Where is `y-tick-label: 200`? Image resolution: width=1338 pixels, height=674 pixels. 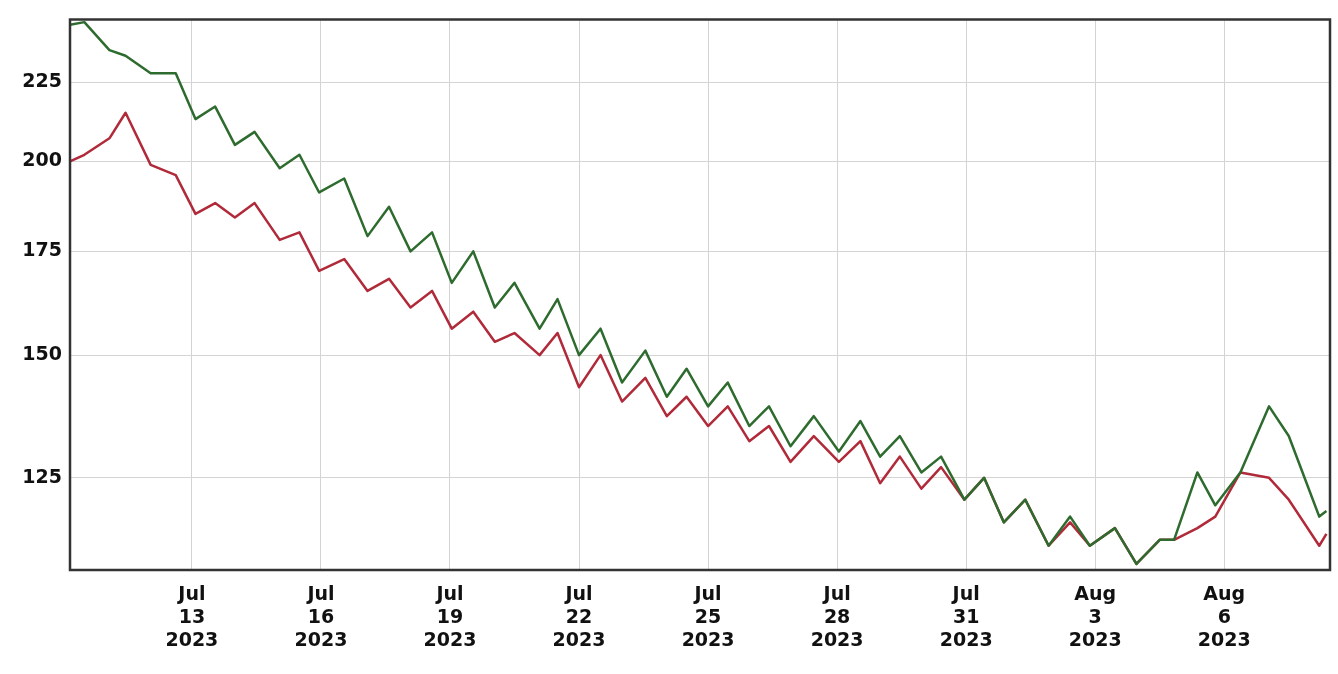
y-tick-label: 200 is located at coordinates (42, 159).